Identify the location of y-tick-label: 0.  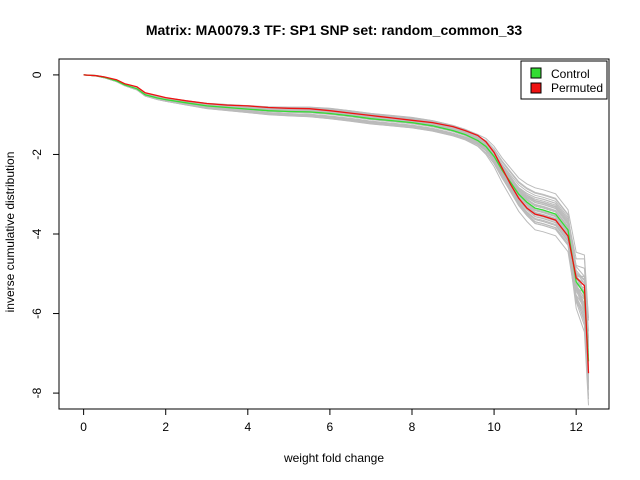
(37, 74).